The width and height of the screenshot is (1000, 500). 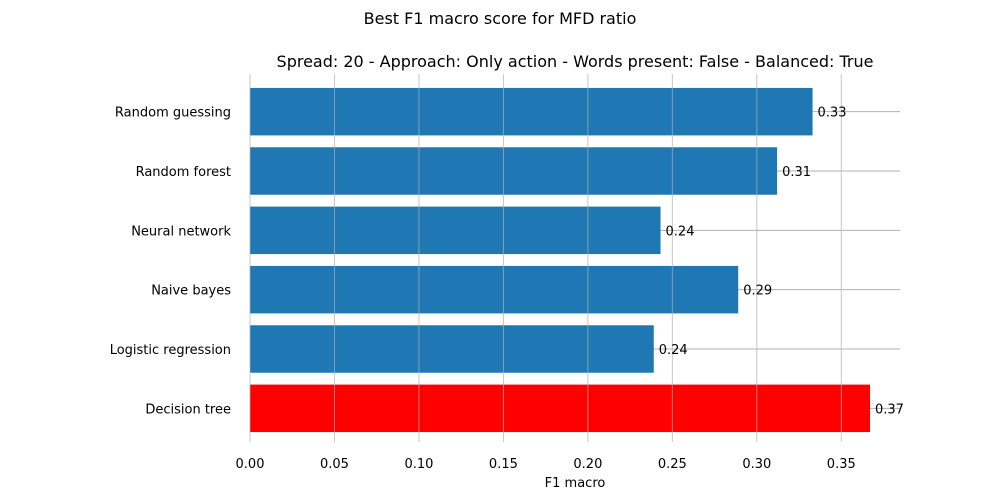 What do you see at coordinates (191, 291) in the screenshot?
I see `y-tick-label: Naive bayes` at bounding box center [191, 291].